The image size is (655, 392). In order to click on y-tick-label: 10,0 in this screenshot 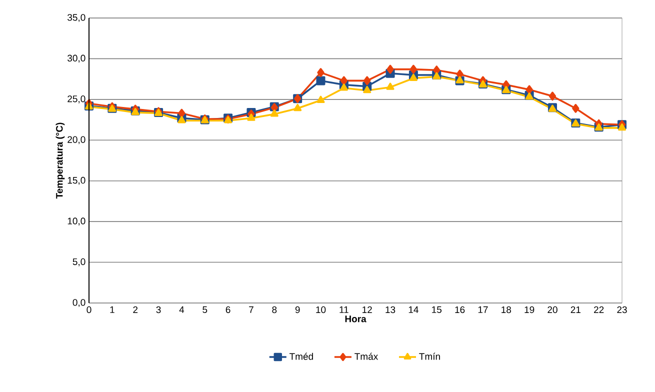, I will do `click(77, 222)`.